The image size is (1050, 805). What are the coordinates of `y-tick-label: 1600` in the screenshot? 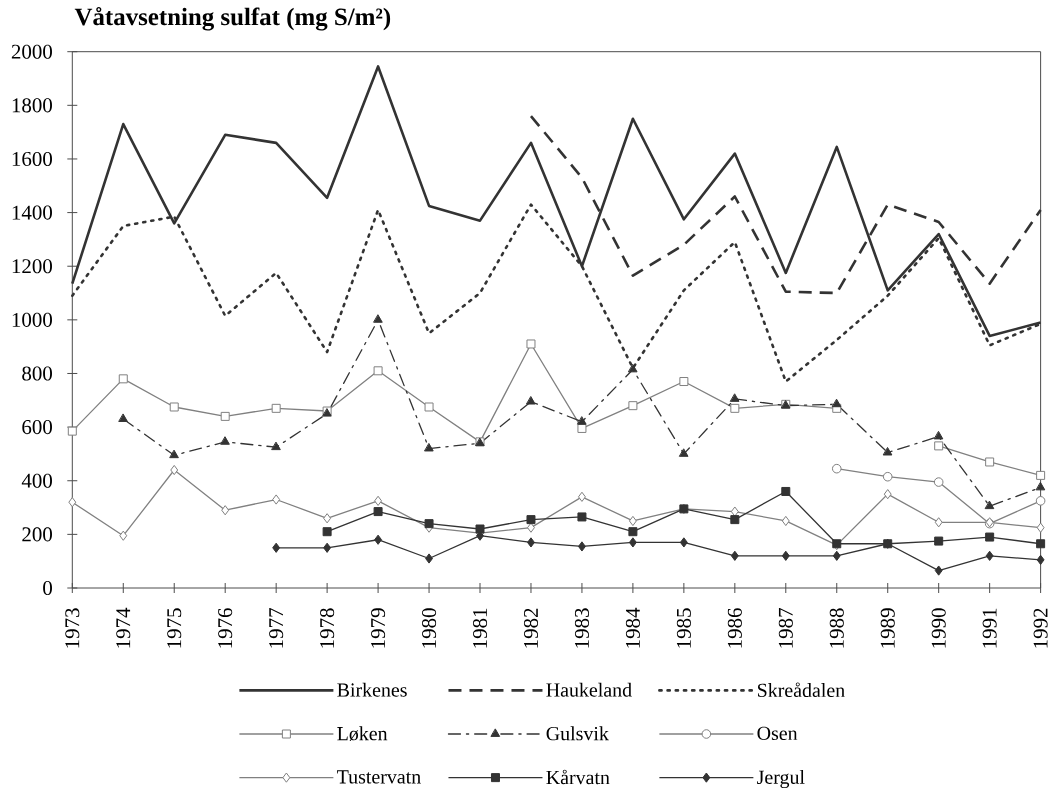 It's located at (32, 159).